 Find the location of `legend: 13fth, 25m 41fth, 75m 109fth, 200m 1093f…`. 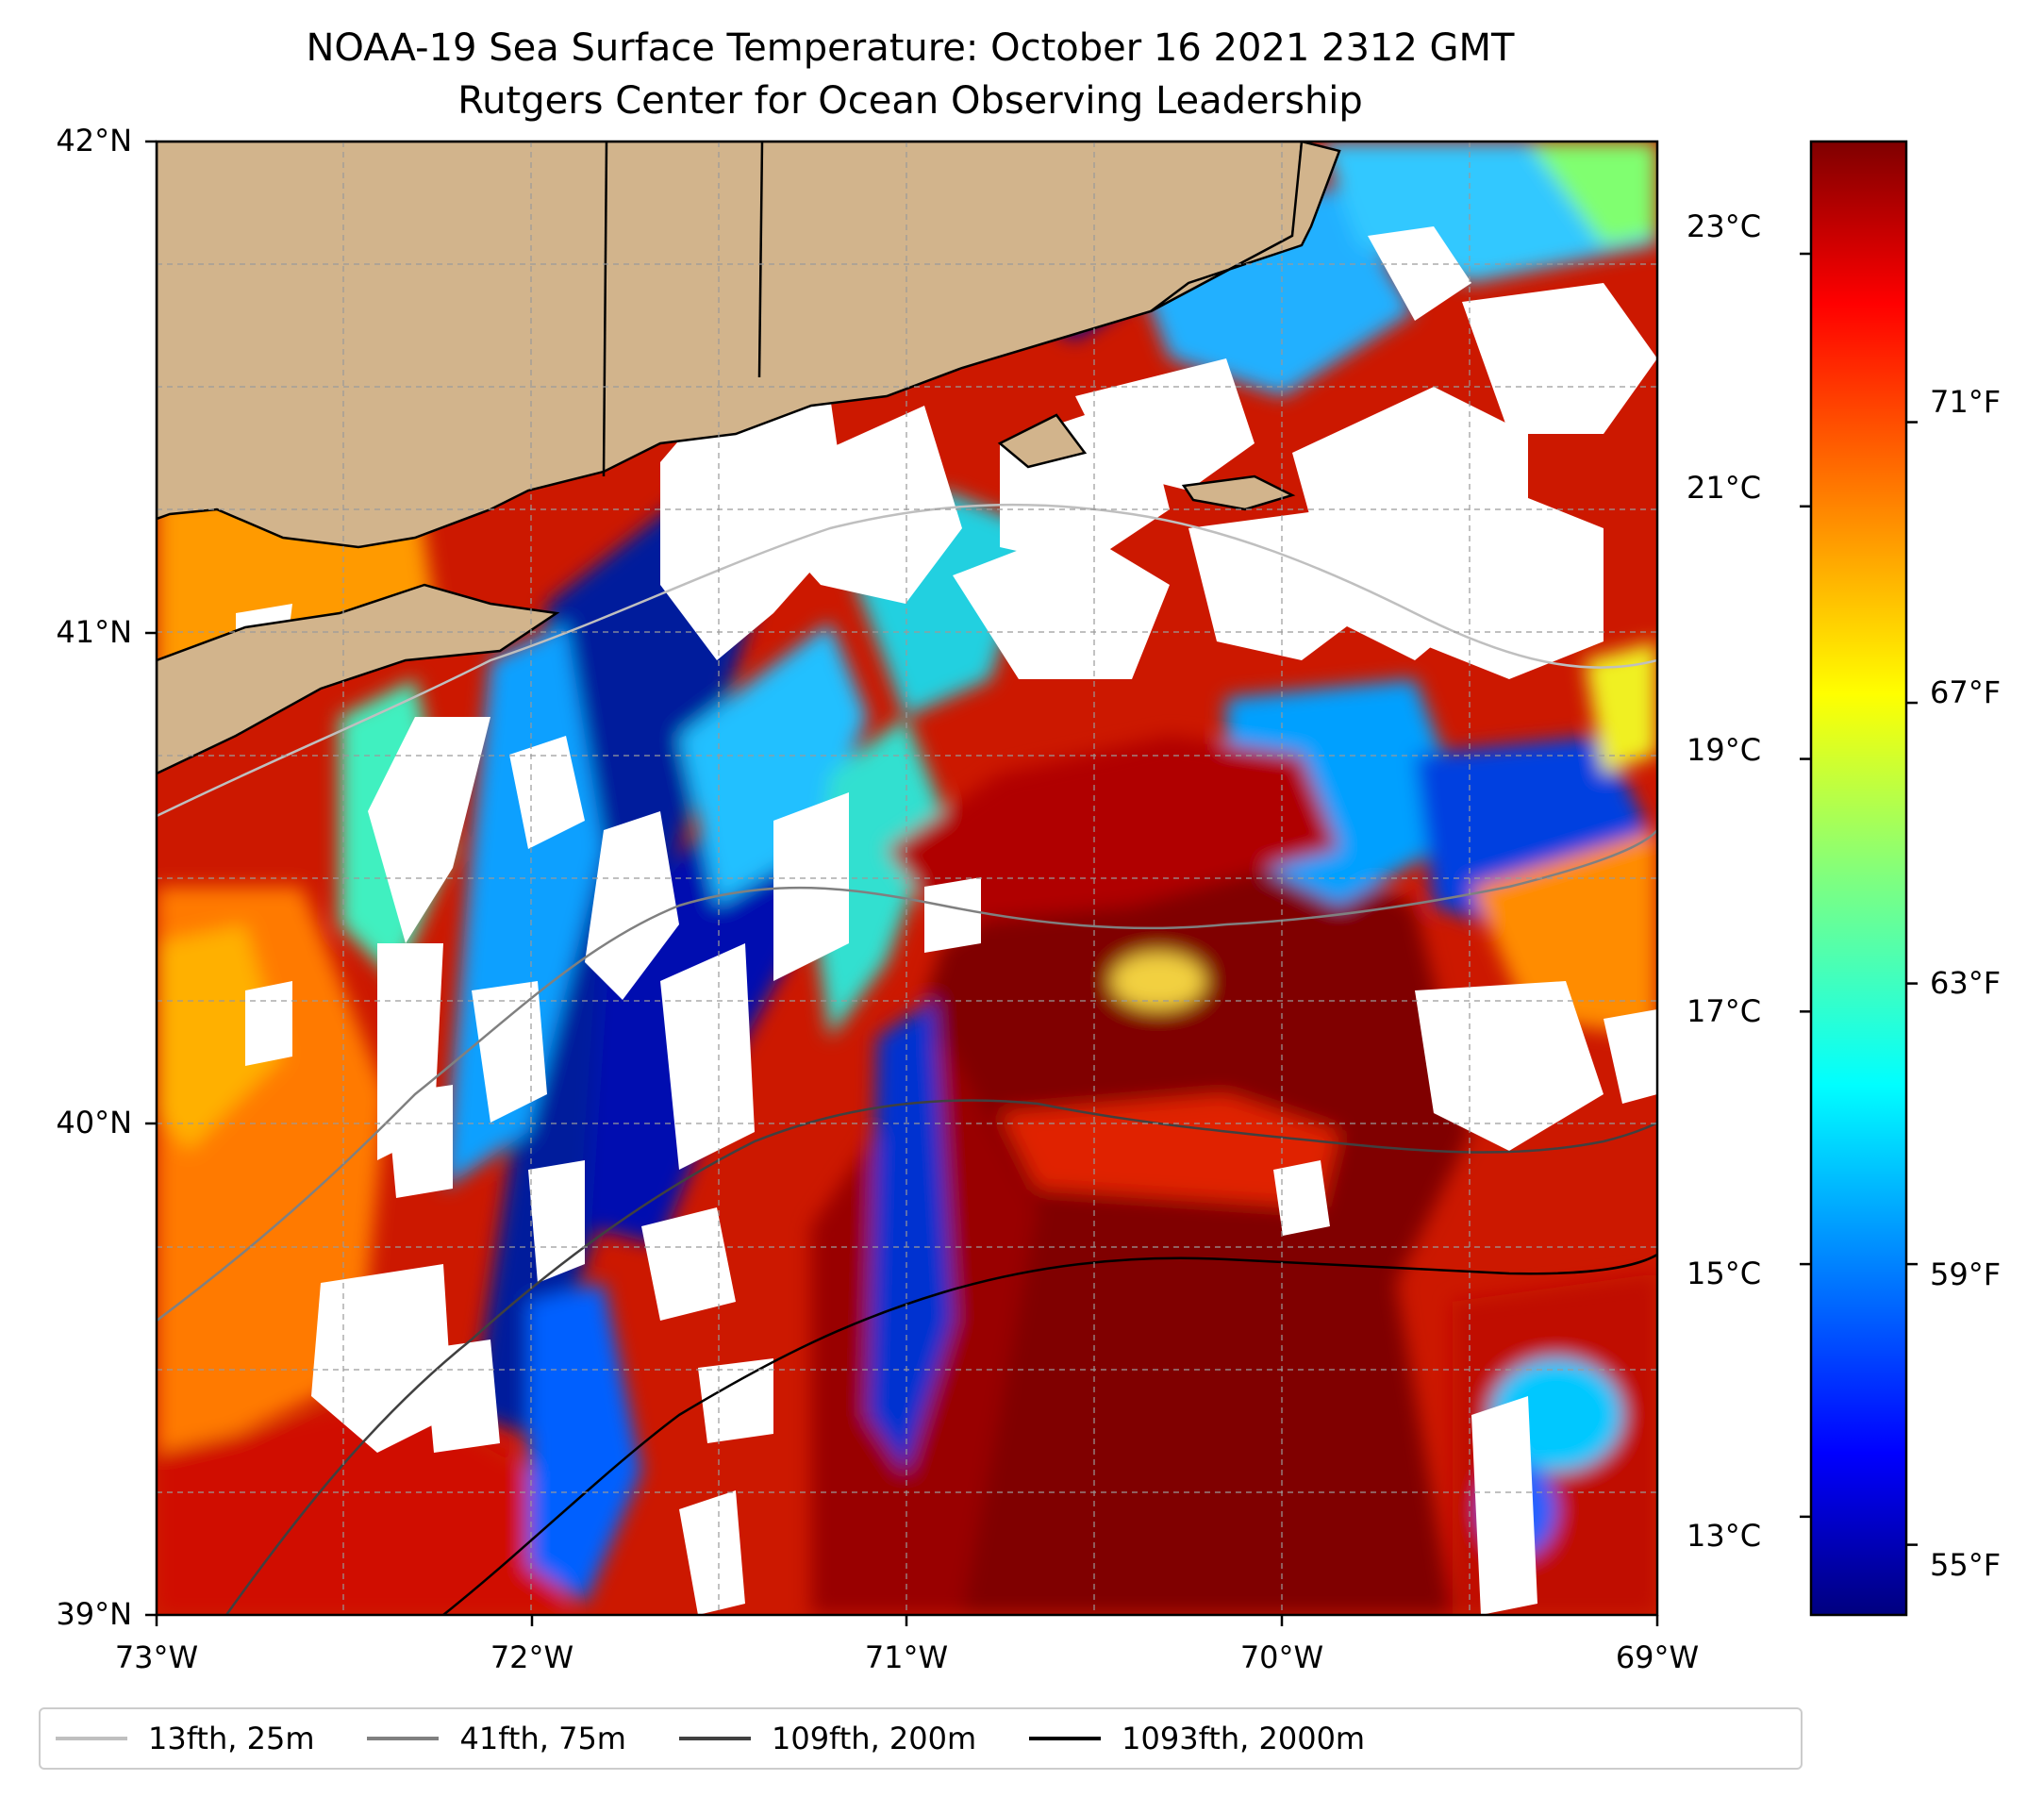

legend: 13fth, 25m 41fth, 75m 109fth, 200m 1093f… is located at coordinates (921, 1738).